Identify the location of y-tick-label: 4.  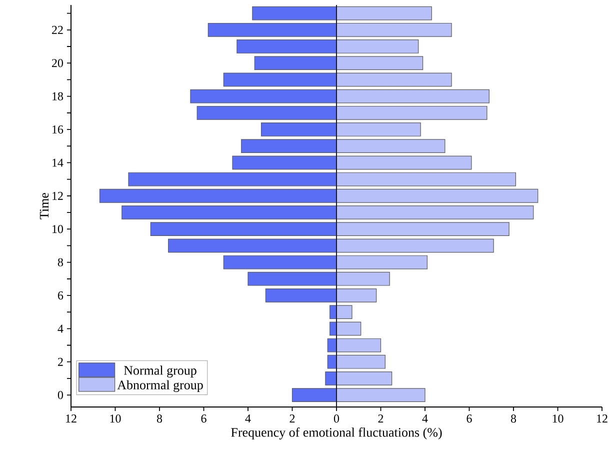
(61, 328).